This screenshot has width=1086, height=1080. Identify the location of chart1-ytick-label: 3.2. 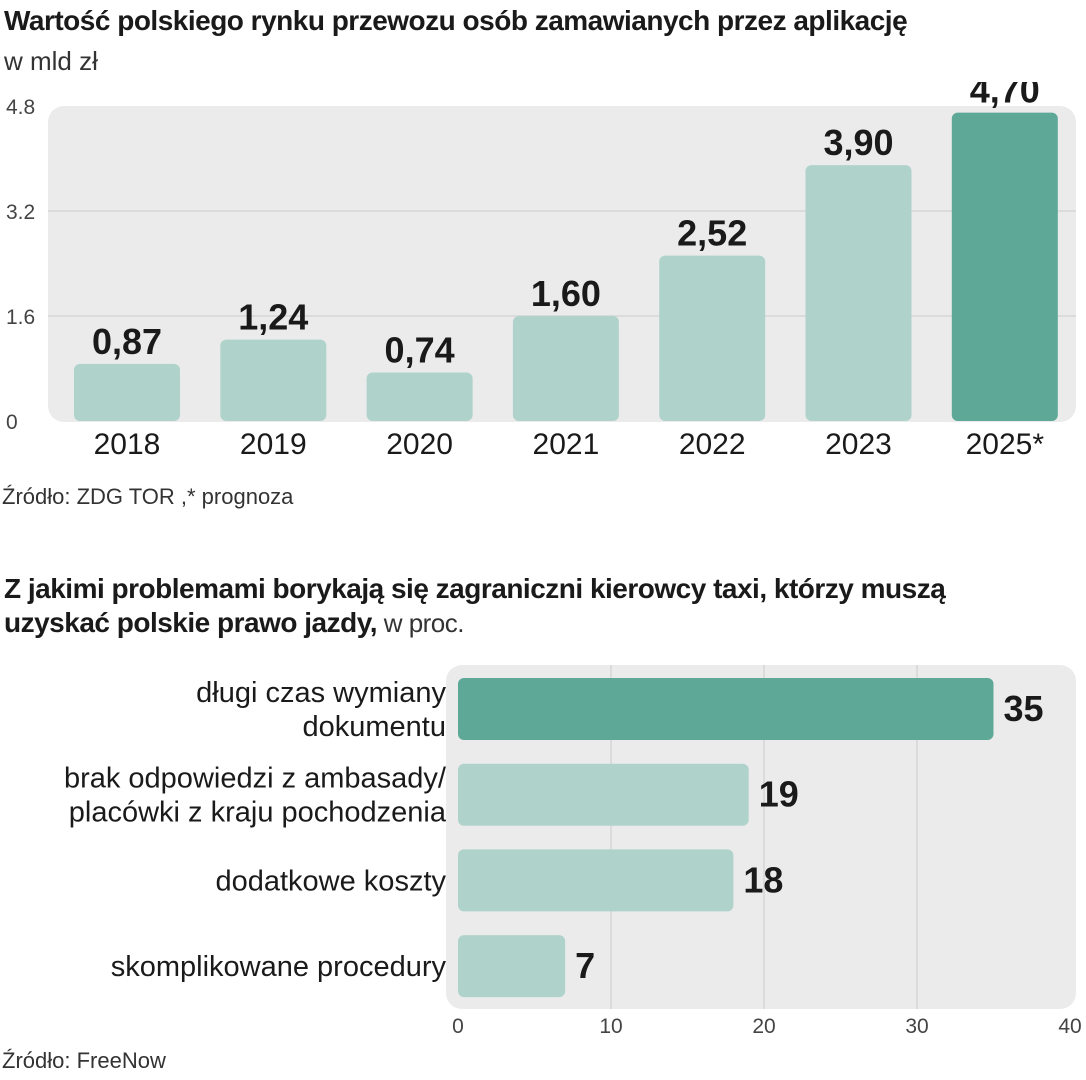
(20, 212).